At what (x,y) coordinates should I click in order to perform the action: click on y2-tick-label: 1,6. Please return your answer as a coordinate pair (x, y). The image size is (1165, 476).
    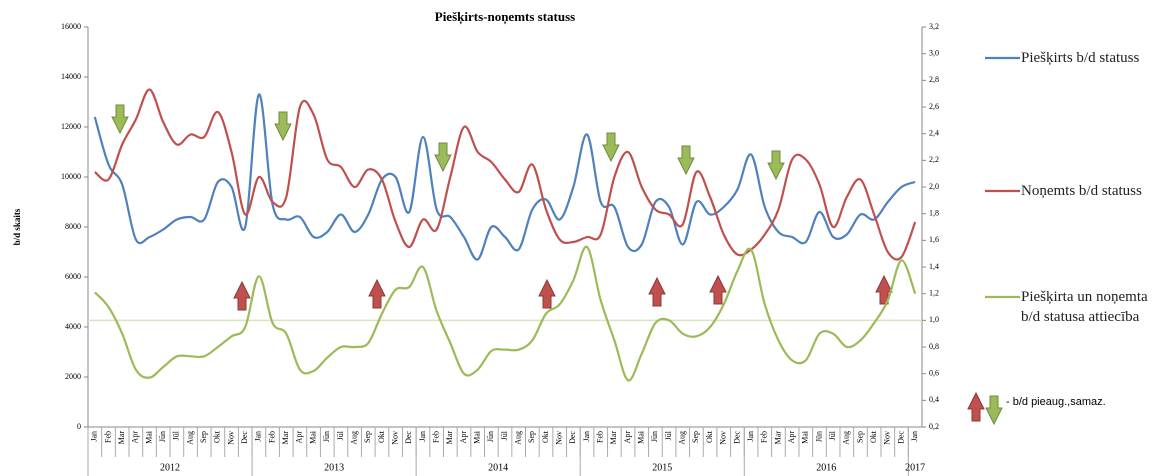
    Looking at the image, I should click on (934, 239).